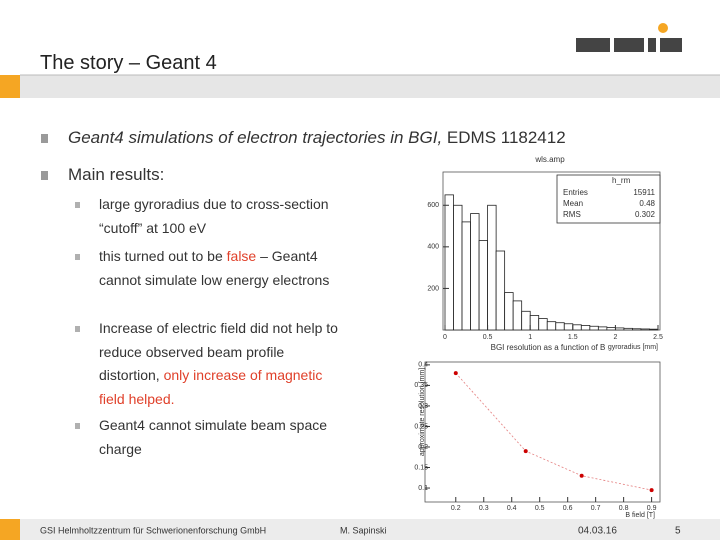  Describe the element at coordinates (678, 531) in the screenshot. I see `footer-page: 5` at that location.